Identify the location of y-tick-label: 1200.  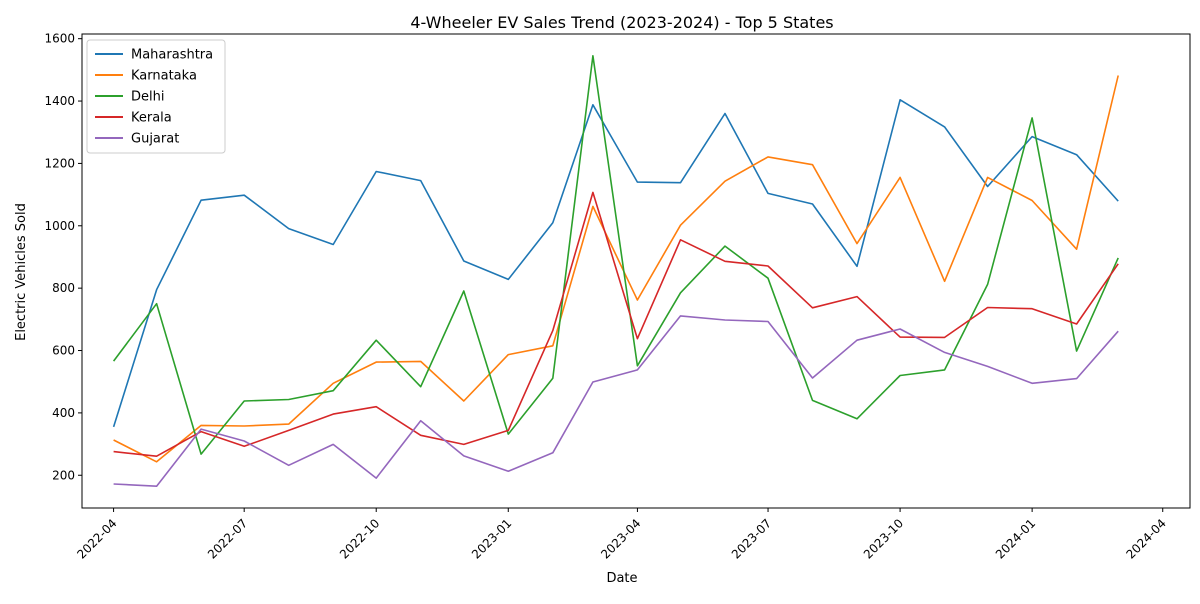
(59, 163).